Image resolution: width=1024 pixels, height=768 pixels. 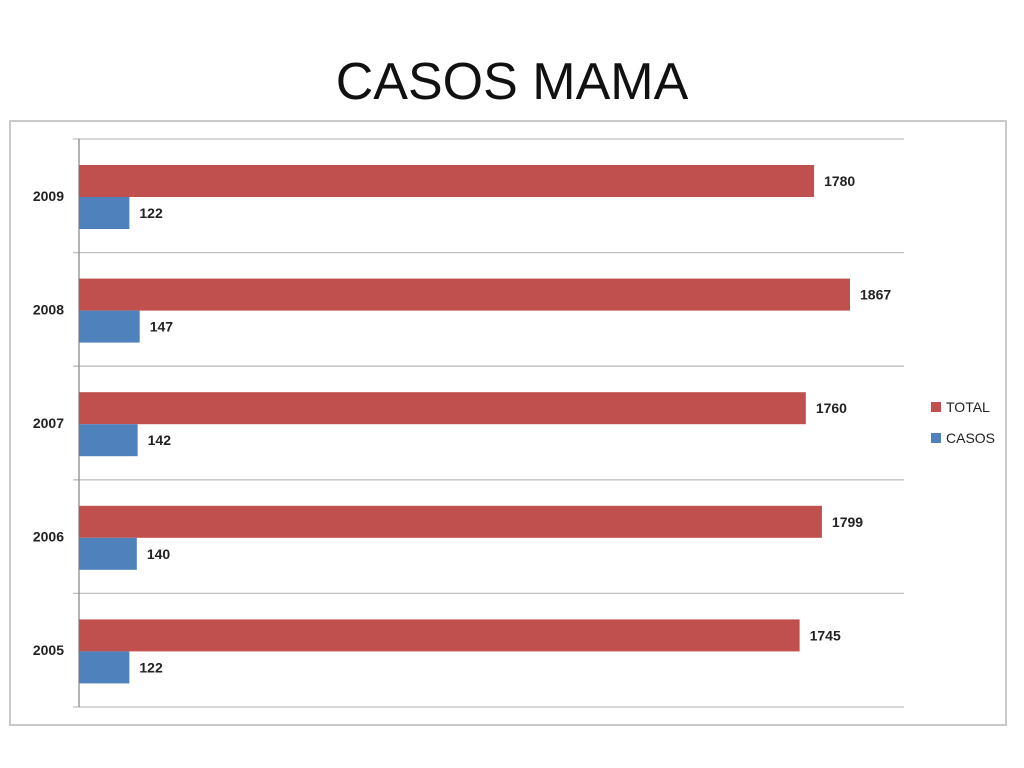 What do you see at coordinates (48, 423) in the screenshot?
I see `y-tick-label: 2007` at bounding box center [48, 423].